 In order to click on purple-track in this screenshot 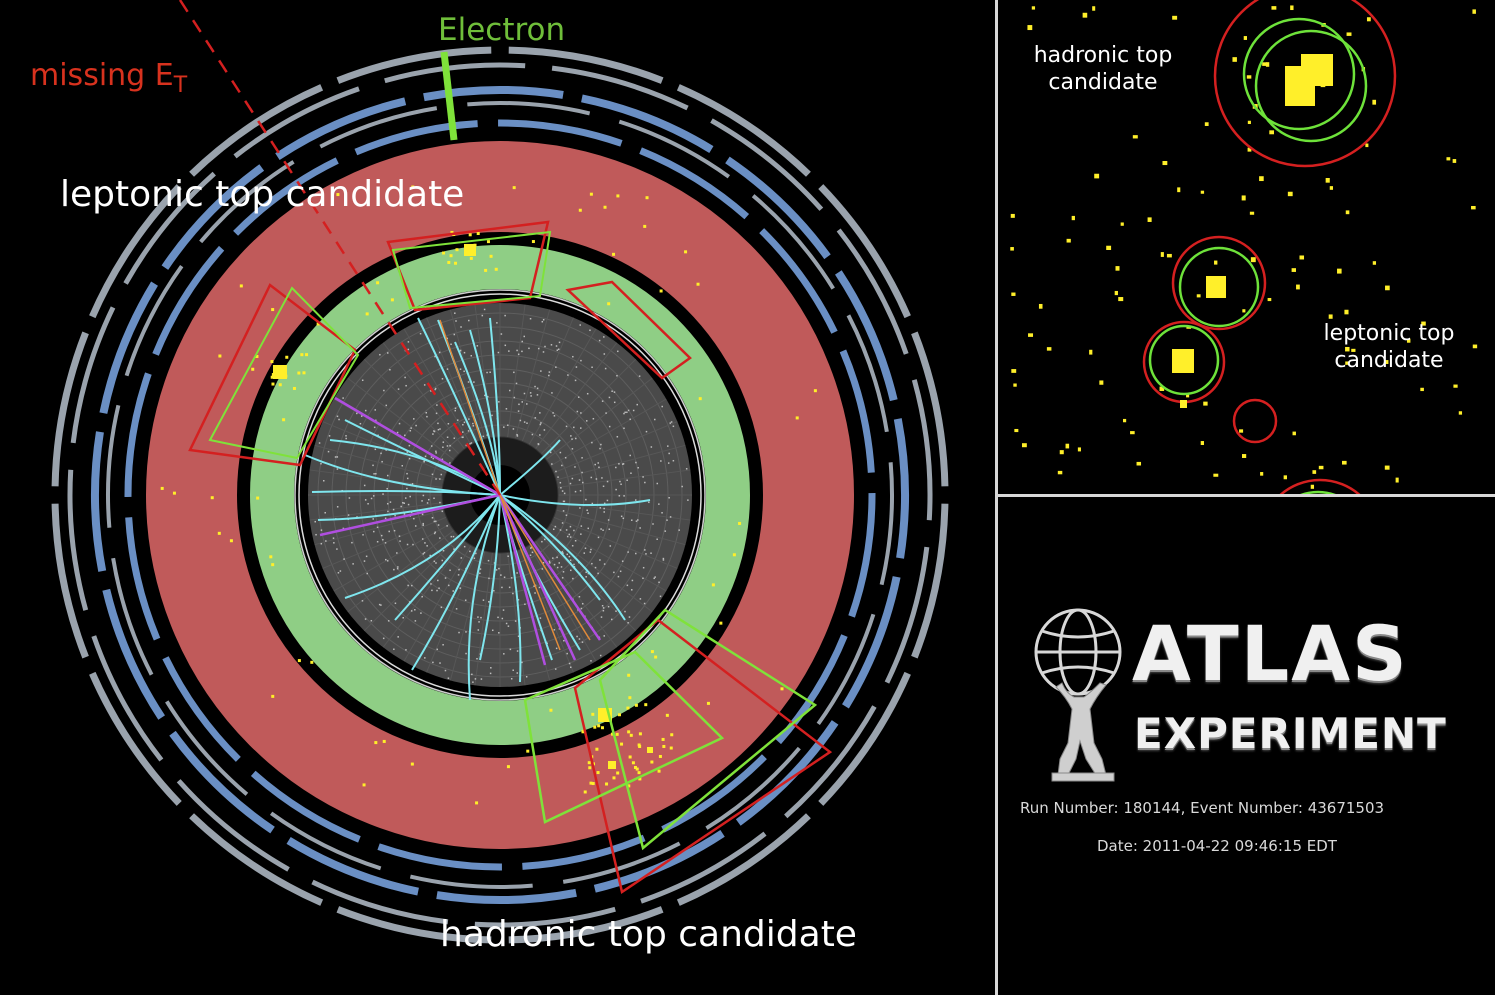, I will do `click(537, 577)`.